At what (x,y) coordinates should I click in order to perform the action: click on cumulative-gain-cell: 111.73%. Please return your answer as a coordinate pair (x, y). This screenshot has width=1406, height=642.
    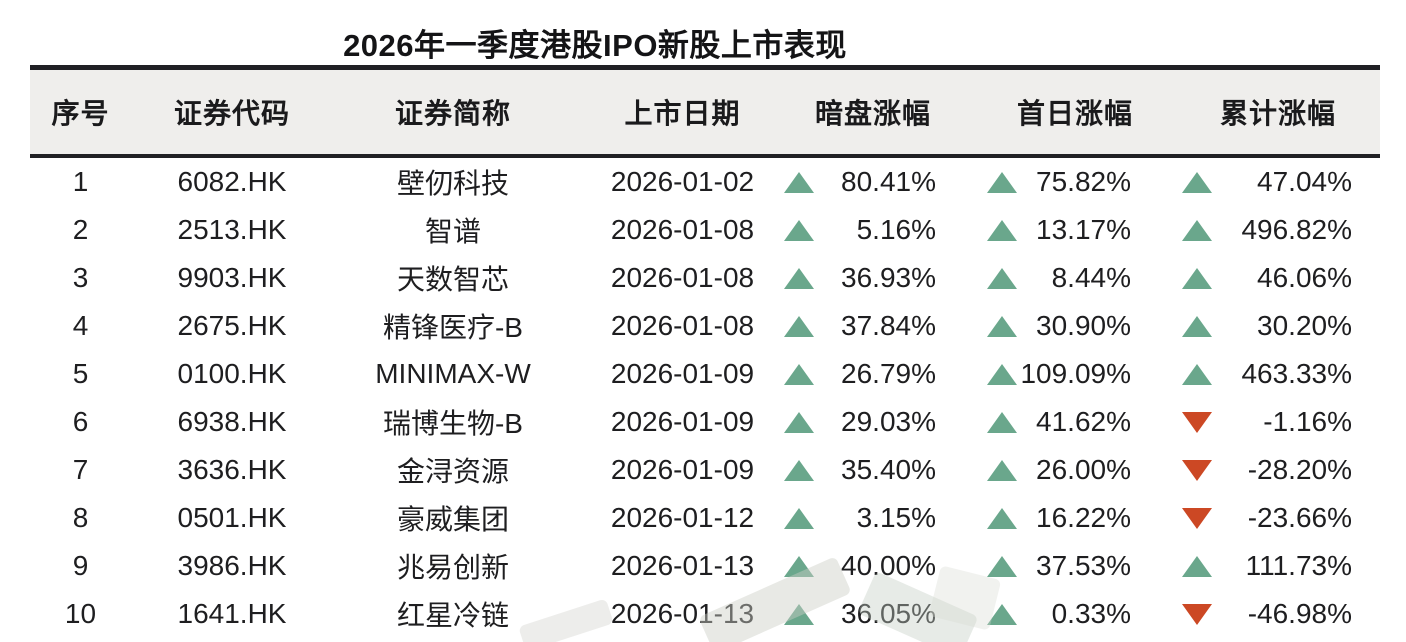
    Looking at the image, I should click on (1278, 566).